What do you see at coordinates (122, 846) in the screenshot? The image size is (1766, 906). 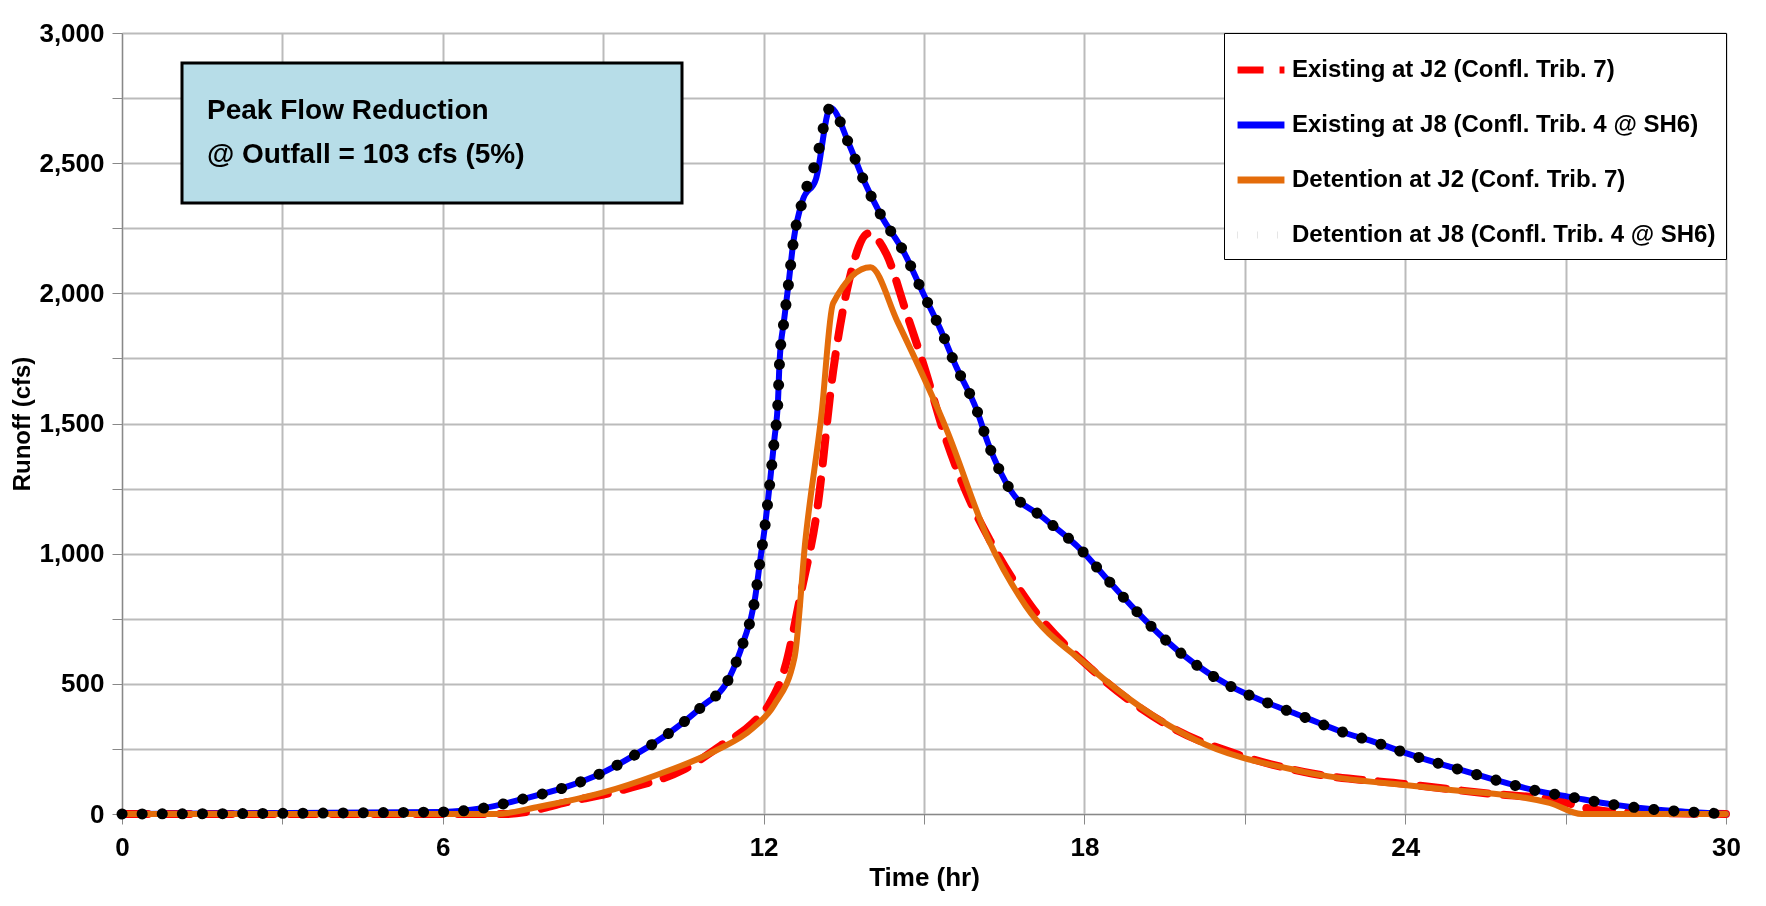 I see `x-tick-label: 0` at bounding box center [122, 846].